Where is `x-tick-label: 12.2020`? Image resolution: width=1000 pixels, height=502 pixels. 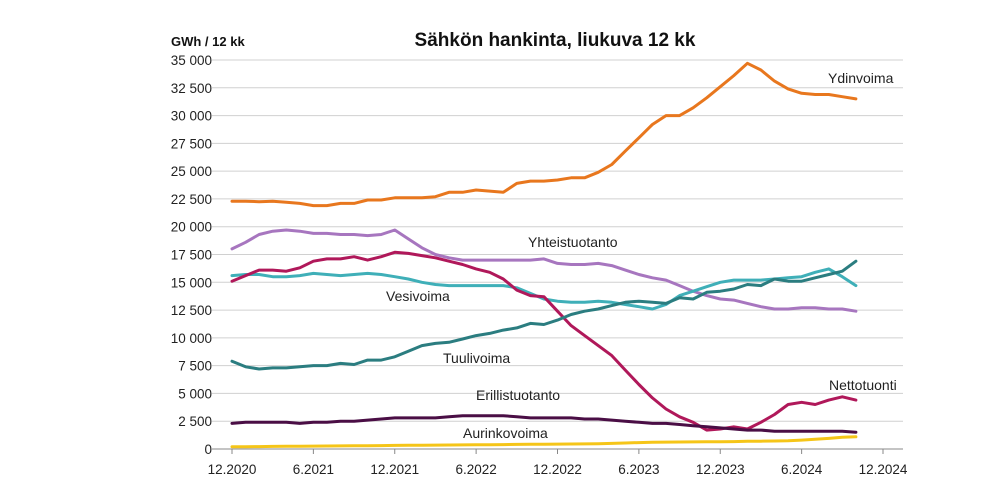
x-tick-label: 12.2020 is located at coordinates (232, 469).